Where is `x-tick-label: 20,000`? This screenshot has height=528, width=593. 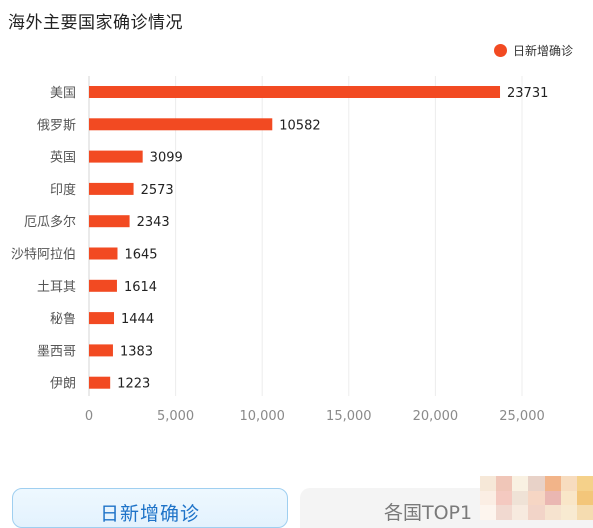
x-tick-label: 20,000 is located at coordinates (436, 416).